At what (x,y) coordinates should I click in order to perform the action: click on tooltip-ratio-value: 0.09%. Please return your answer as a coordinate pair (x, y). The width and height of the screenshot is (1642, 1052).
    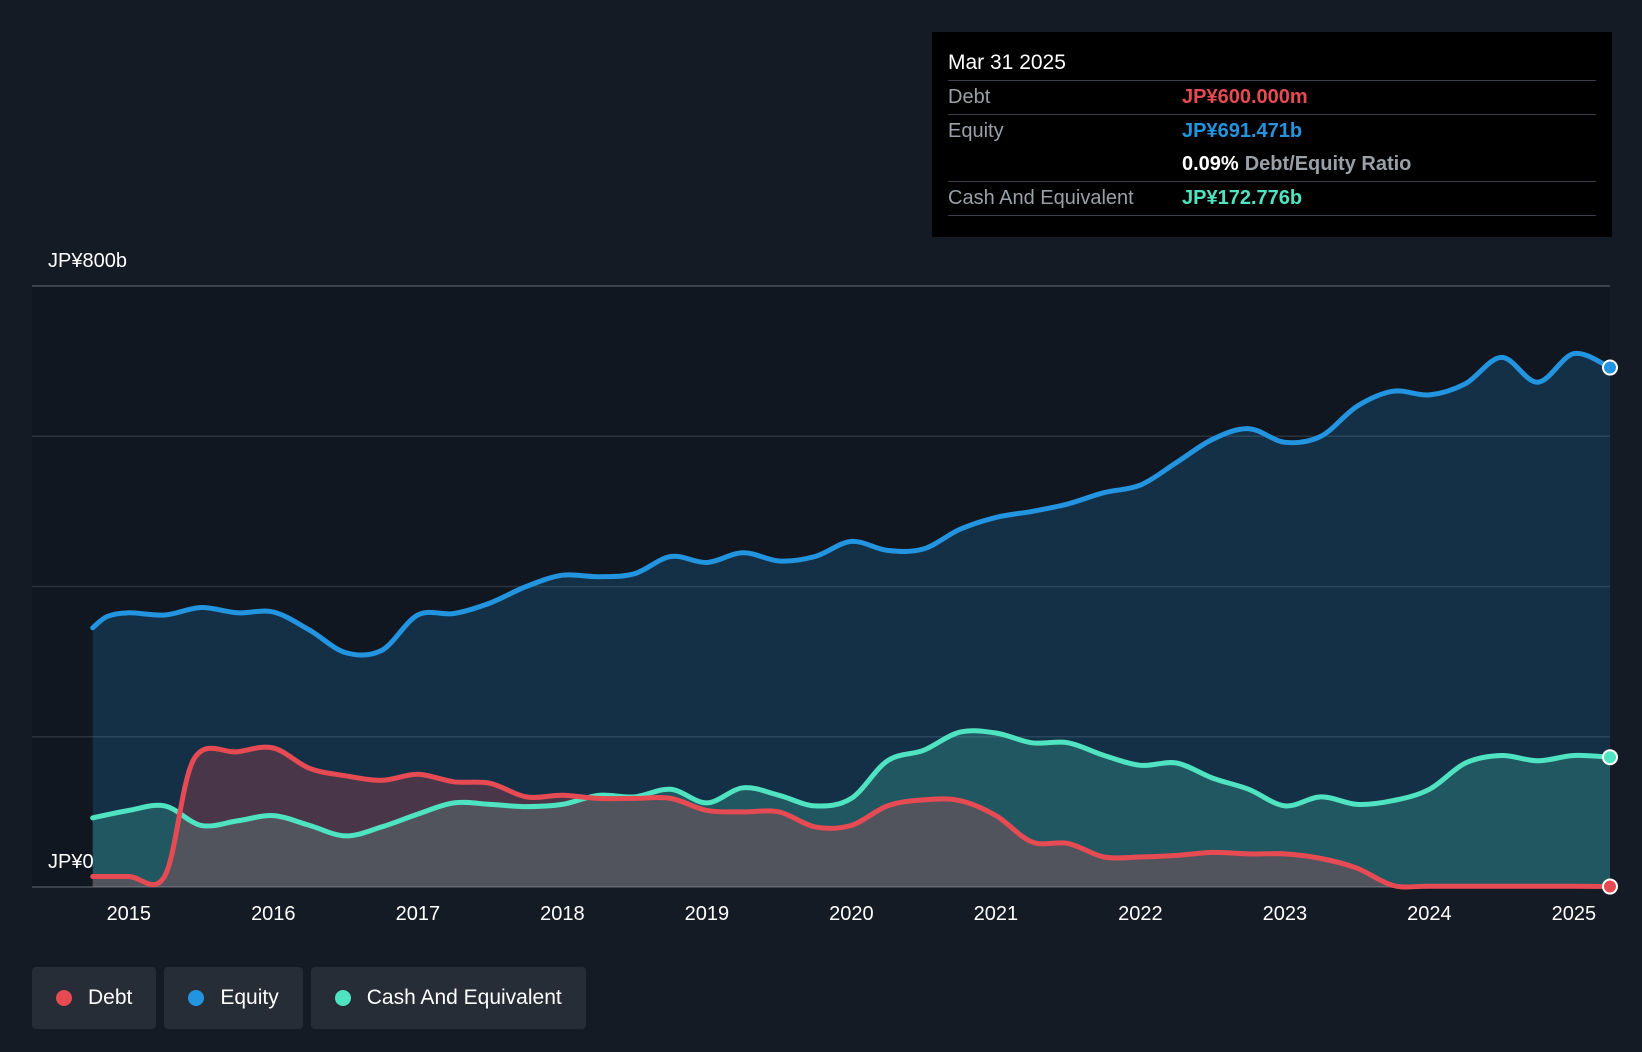
    Looking at the image, I should click on (1210, 164).